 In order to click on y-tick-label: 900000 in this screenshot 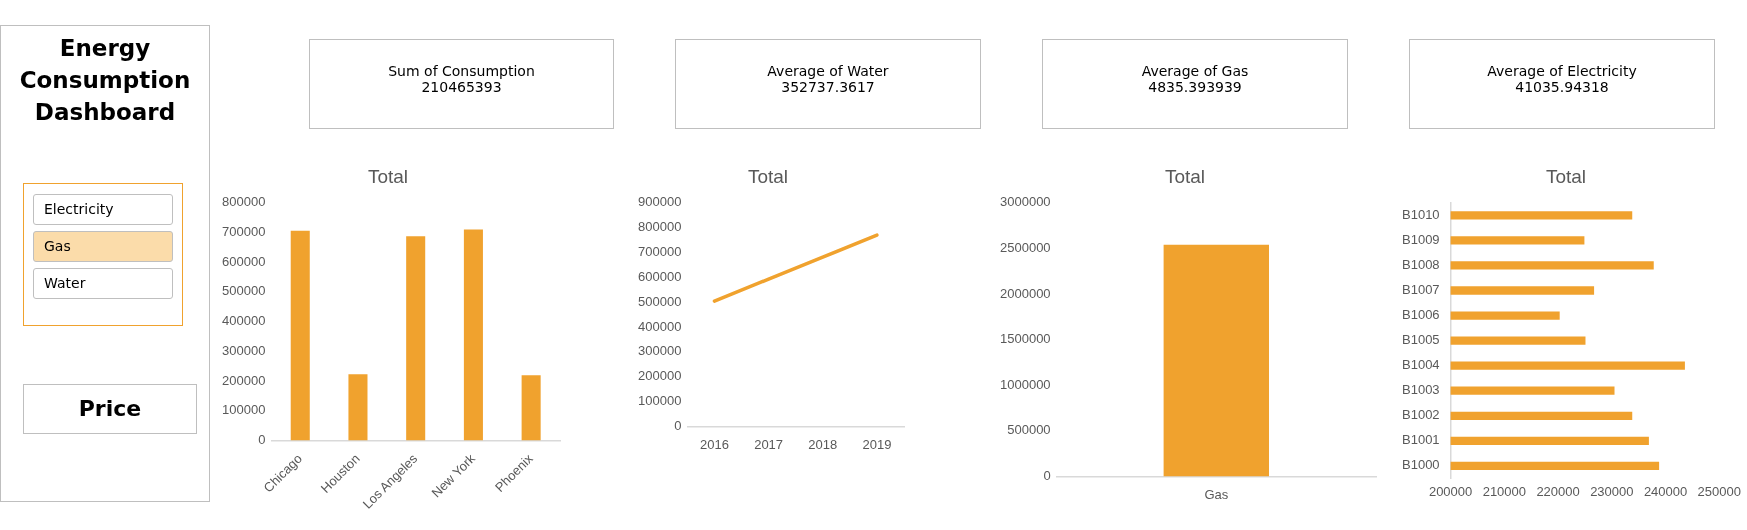, I will do `click(659, 202)`.